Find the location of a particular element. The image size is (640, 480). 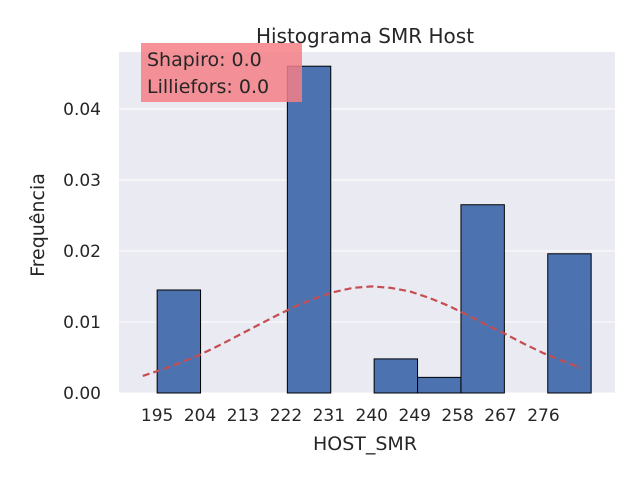

x-tick-label: 195 is located at coordinates (157, 416).